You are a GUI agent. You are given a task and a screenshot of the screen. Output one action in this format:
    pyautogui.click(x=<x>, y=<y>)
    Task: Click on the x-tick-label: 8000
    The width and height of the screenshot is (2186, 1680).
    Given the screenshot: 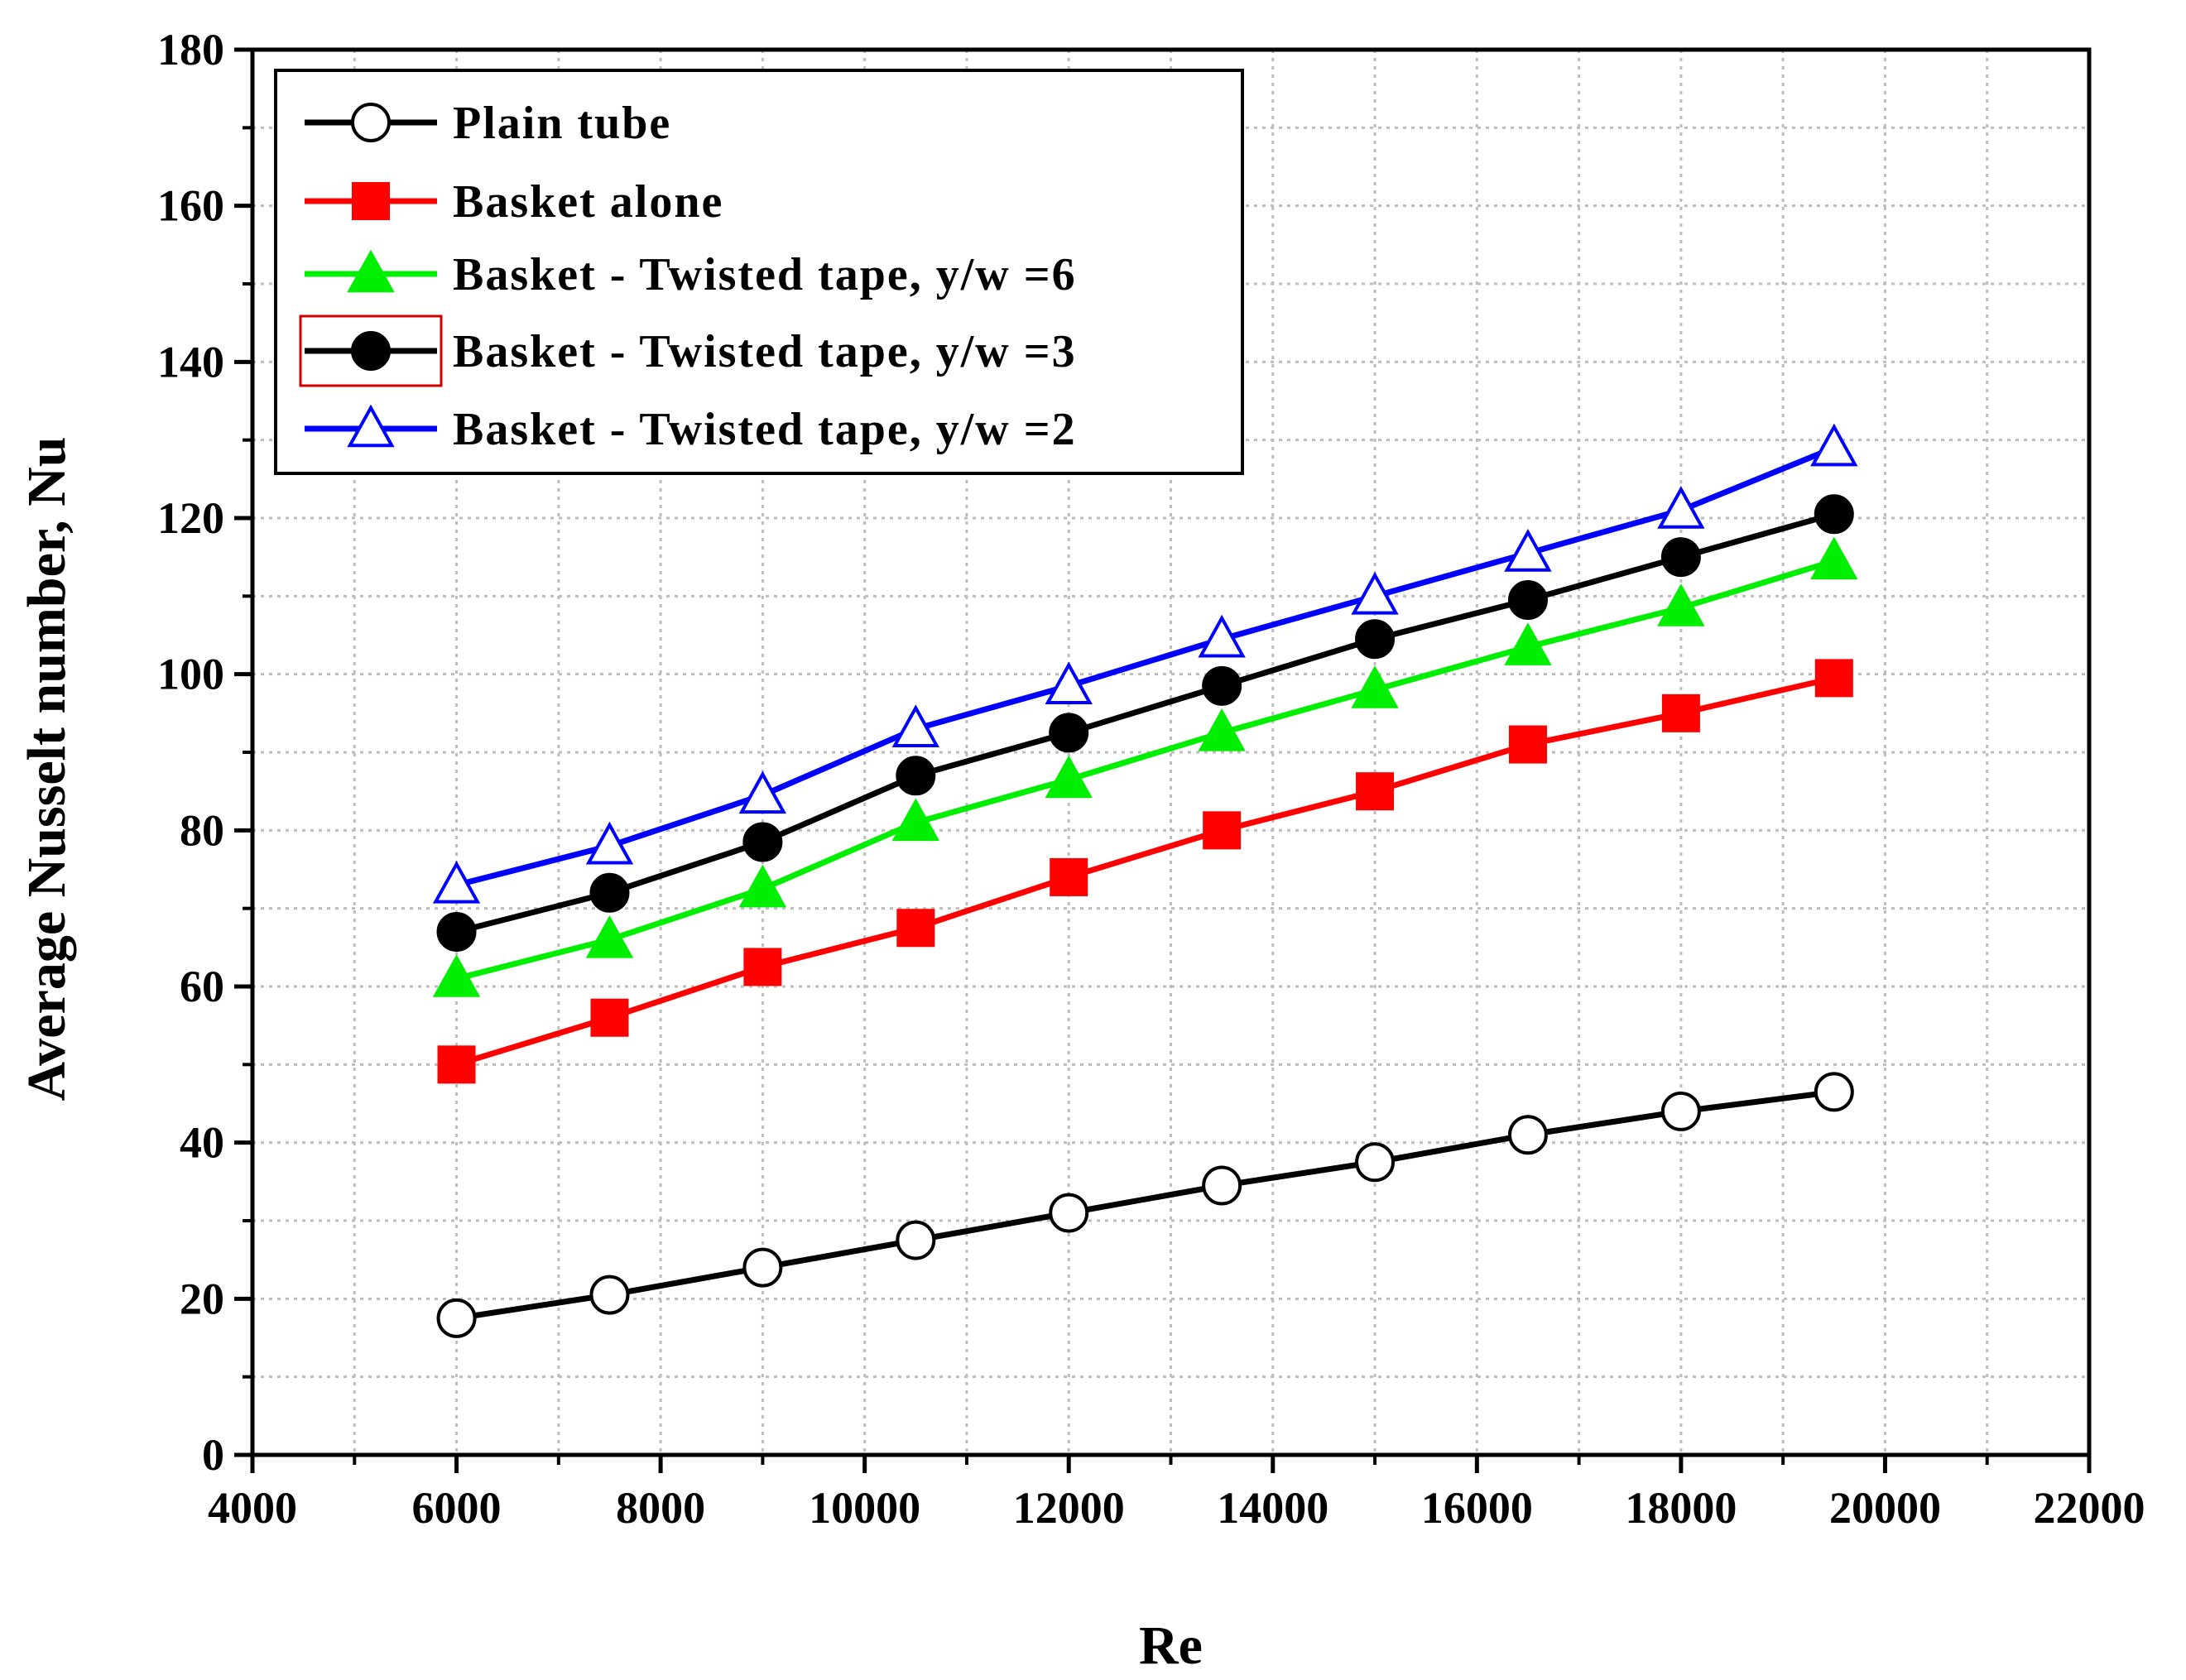 What is the action you would take?
    pyautogui.click(x=660, y=1508)
    